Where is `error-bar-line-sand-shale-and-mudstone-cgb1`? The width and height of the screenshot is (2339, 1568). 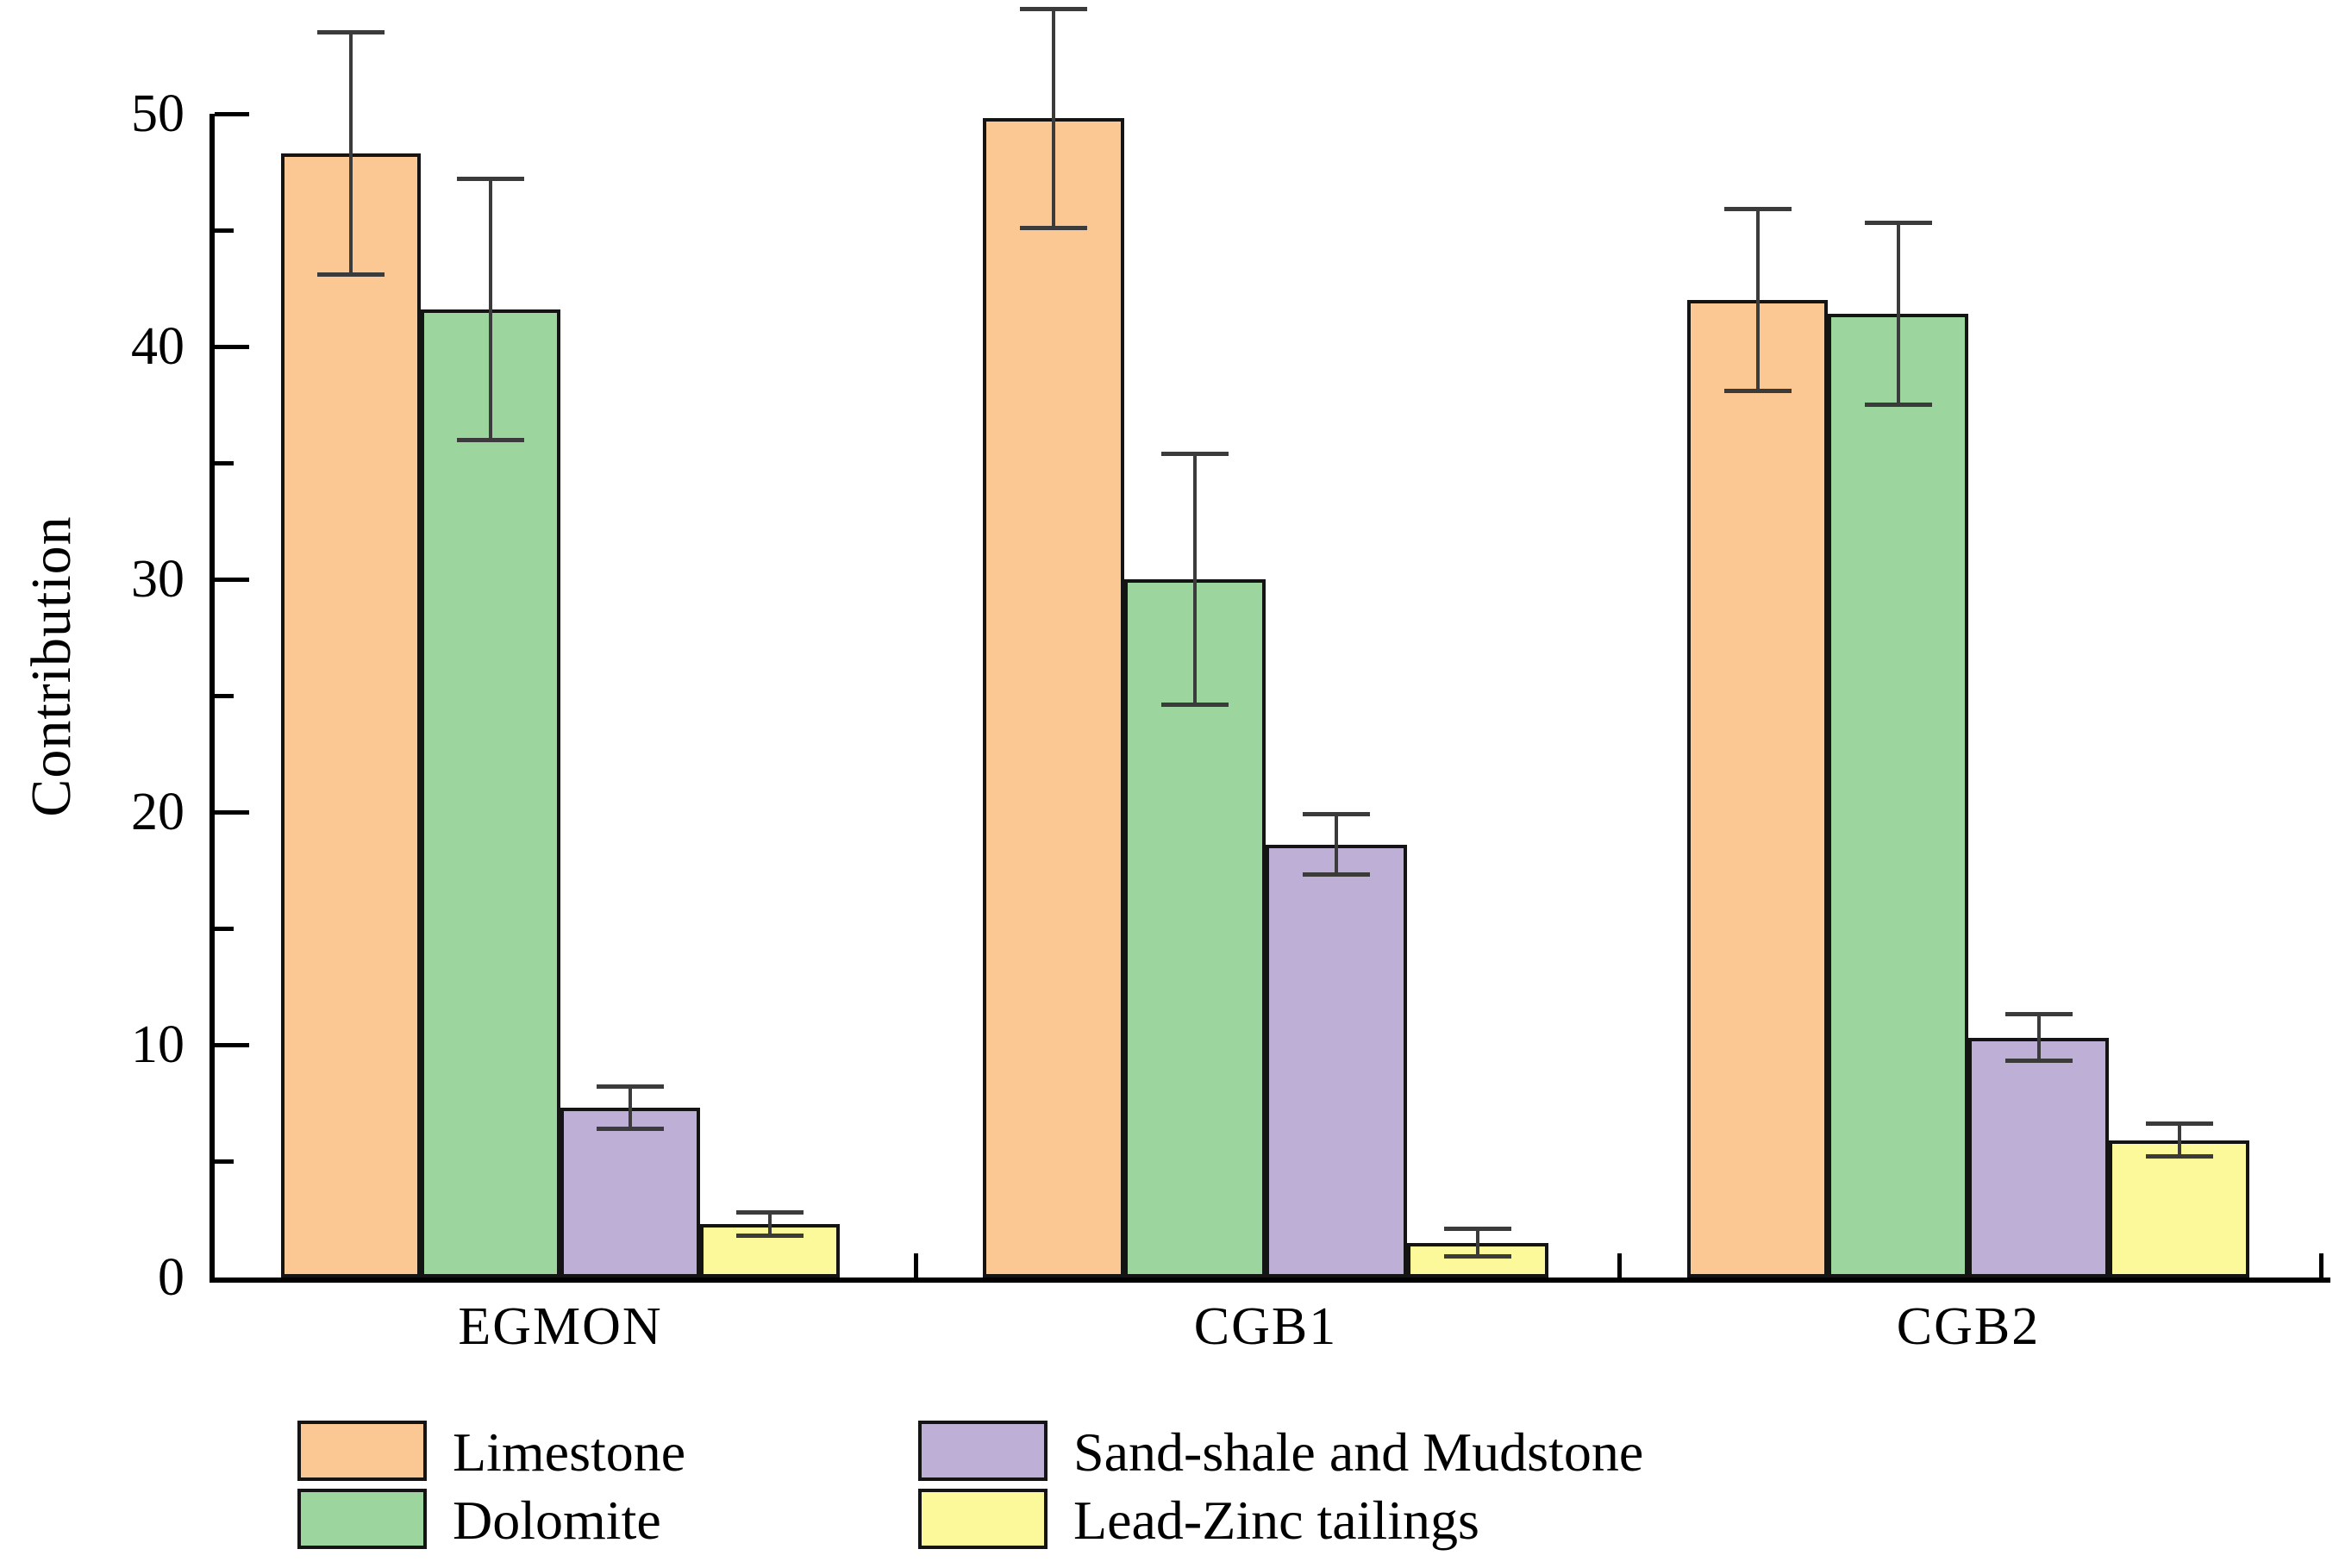
error-bar-line-sand-shale-and-mudstone-cgb1 is located at coordinates (1336, 844).